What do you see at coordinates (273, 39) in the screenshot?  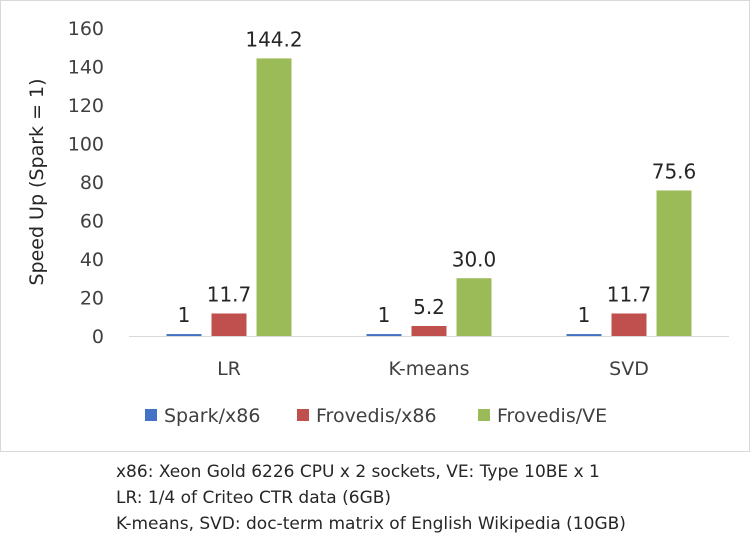 I see `data-label: 144.2` at bounding box center [273, 39].